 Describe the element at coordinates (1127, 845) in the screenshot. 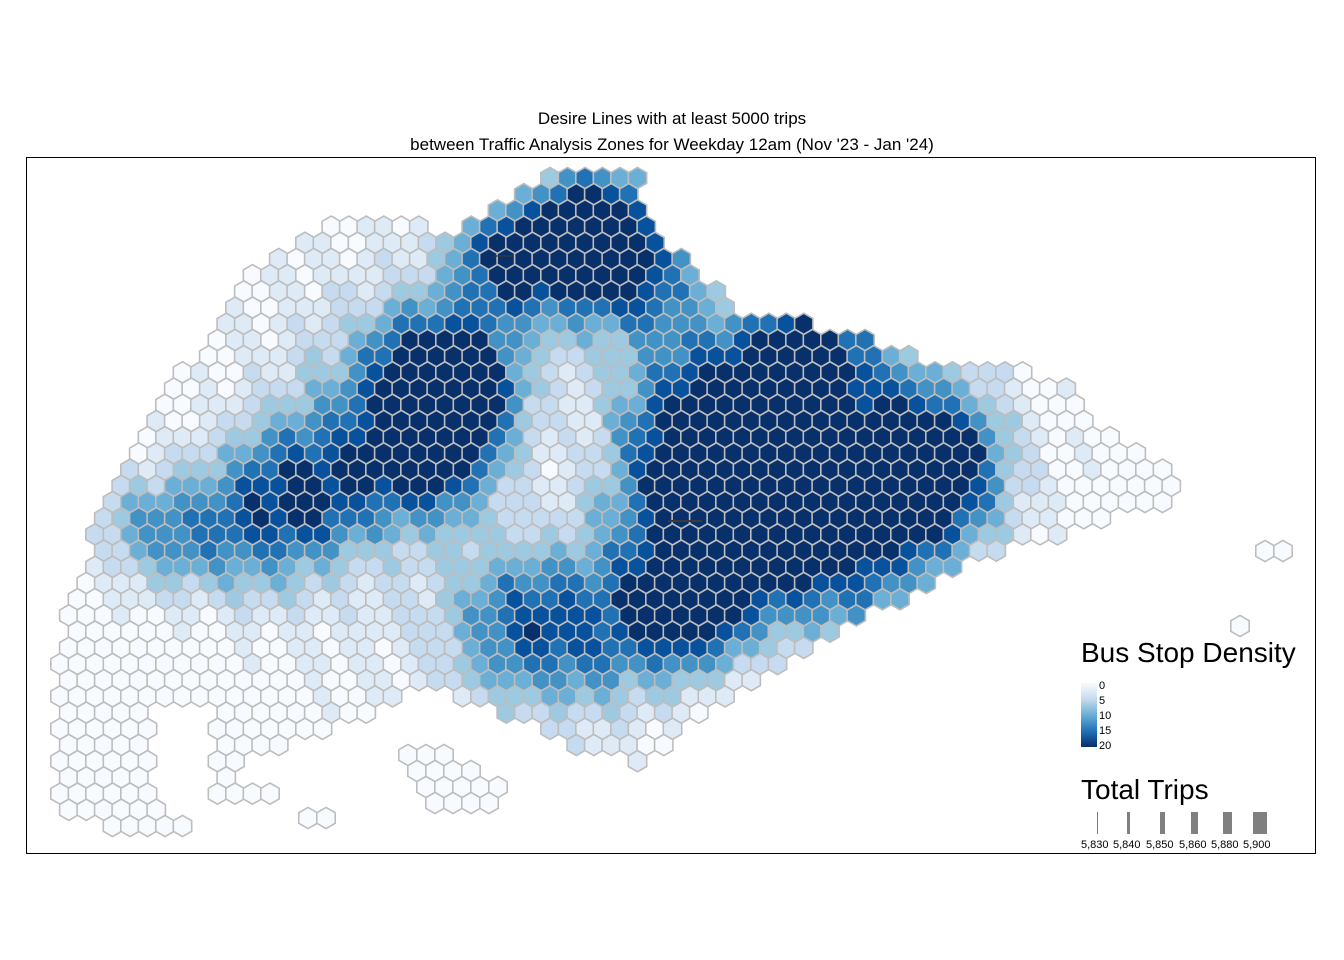

I see `trip-tick-label: 5,840` at that location.